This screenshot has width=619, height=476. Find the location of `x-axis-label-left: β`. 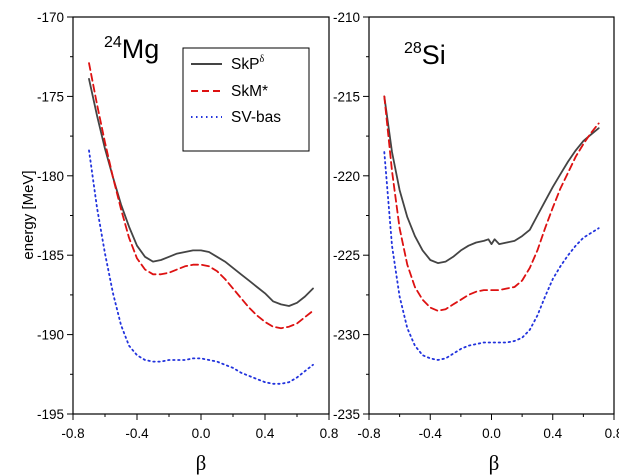

x-axis-label-left: β is located at coordinates (201, 463).